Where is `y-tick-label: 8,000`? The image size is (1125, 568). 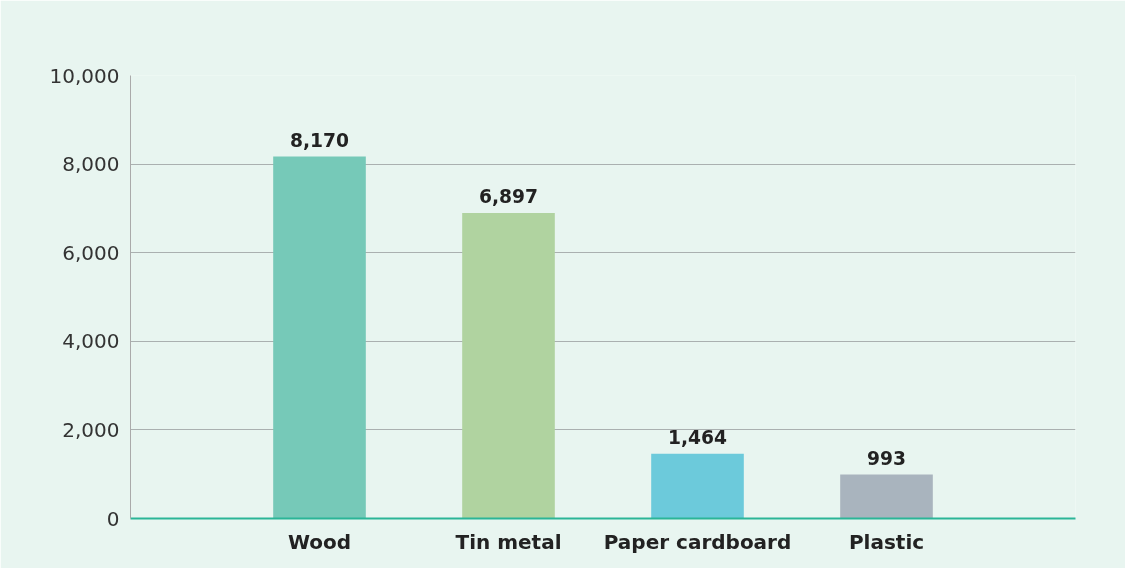 y-tick-label: 8,000 is located at coordinates (91, 164).